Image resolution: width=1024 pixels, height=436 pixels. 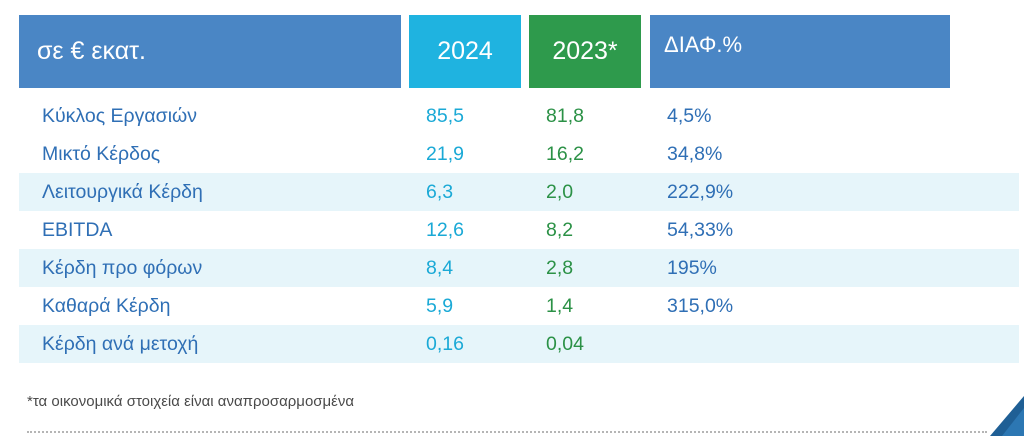 What do you see at coordinates (689, 116) in the screenshot?
I see `value-diff: 4,5%` at bounding box center [689, 116].